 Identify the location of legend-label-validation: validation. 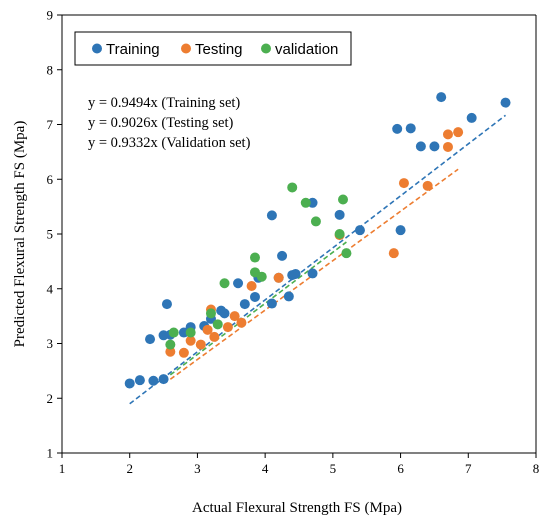
(306, 49).